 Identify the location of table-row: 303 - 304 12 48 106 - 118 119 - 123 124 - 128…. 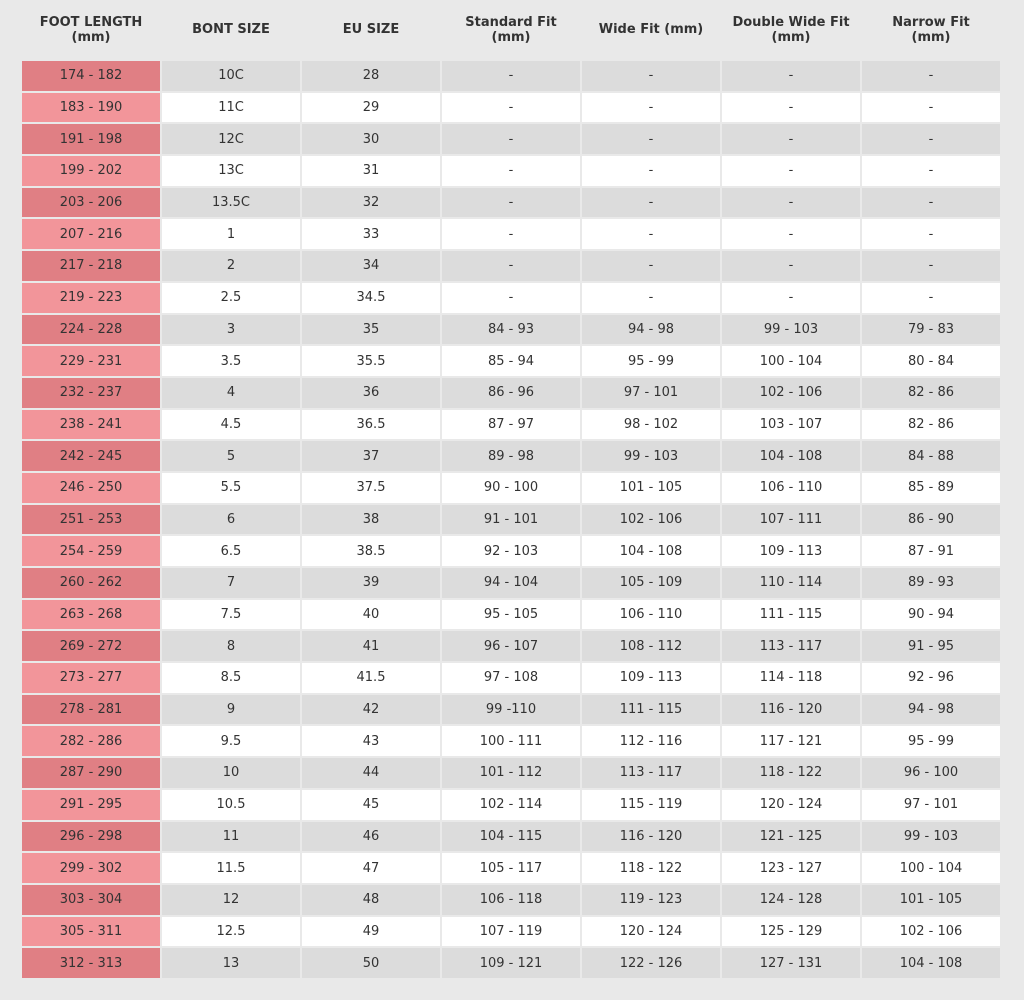
(511, 899).